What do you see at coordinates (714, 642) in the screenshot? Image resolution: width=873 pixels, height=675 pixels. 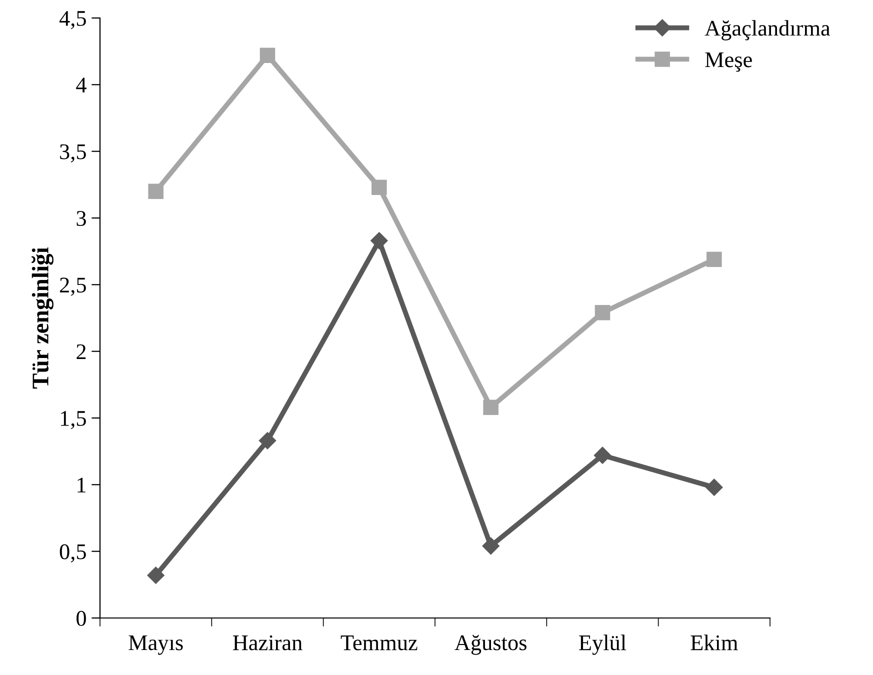 I see `x-tick-label: Ekim` at bounding box center [714, 642].